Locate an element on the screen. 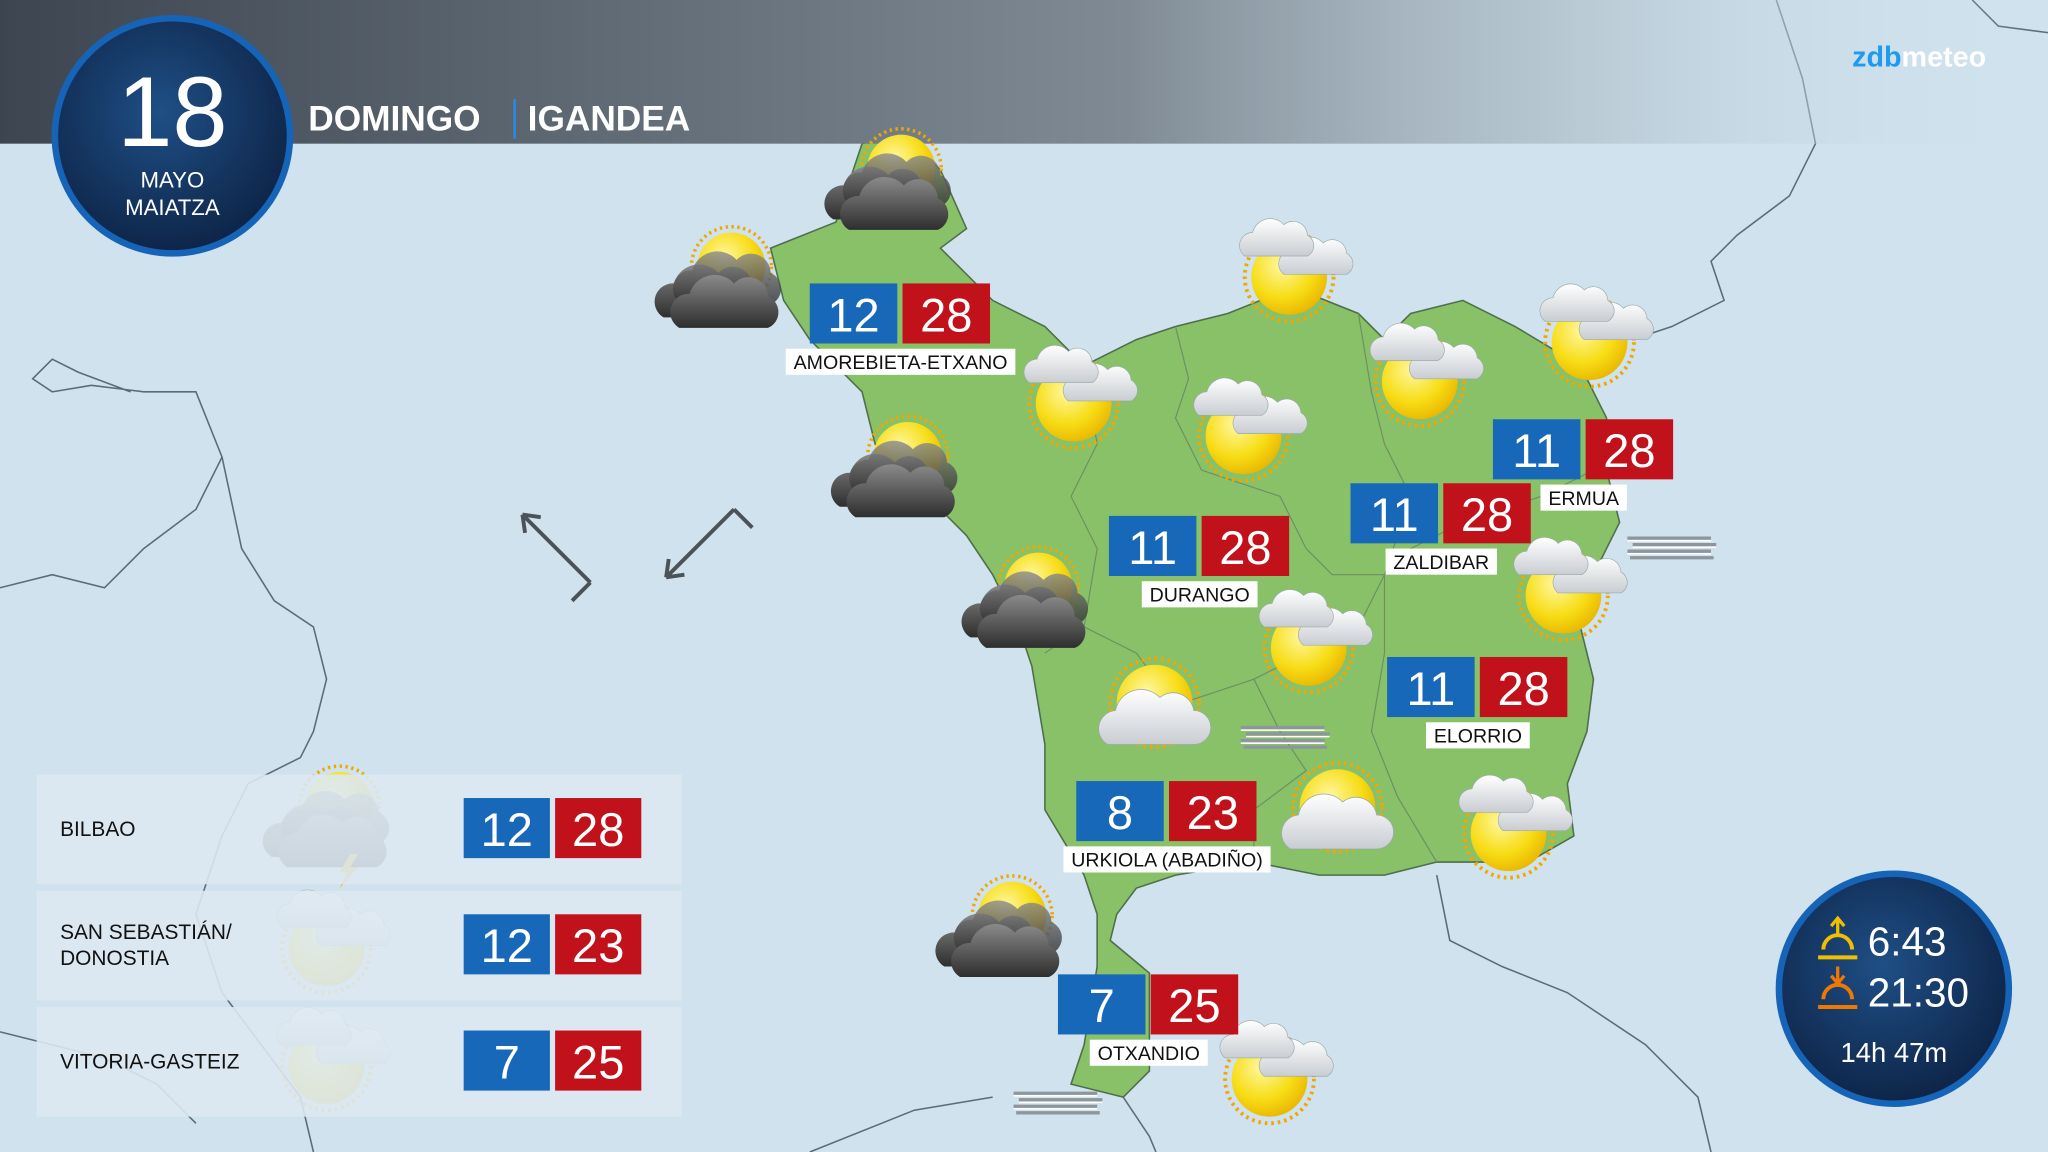 Image resolution: width=2048 pixels, height=1152 pixels. sunset: 21:30 is located at coordinates (1918, 993).